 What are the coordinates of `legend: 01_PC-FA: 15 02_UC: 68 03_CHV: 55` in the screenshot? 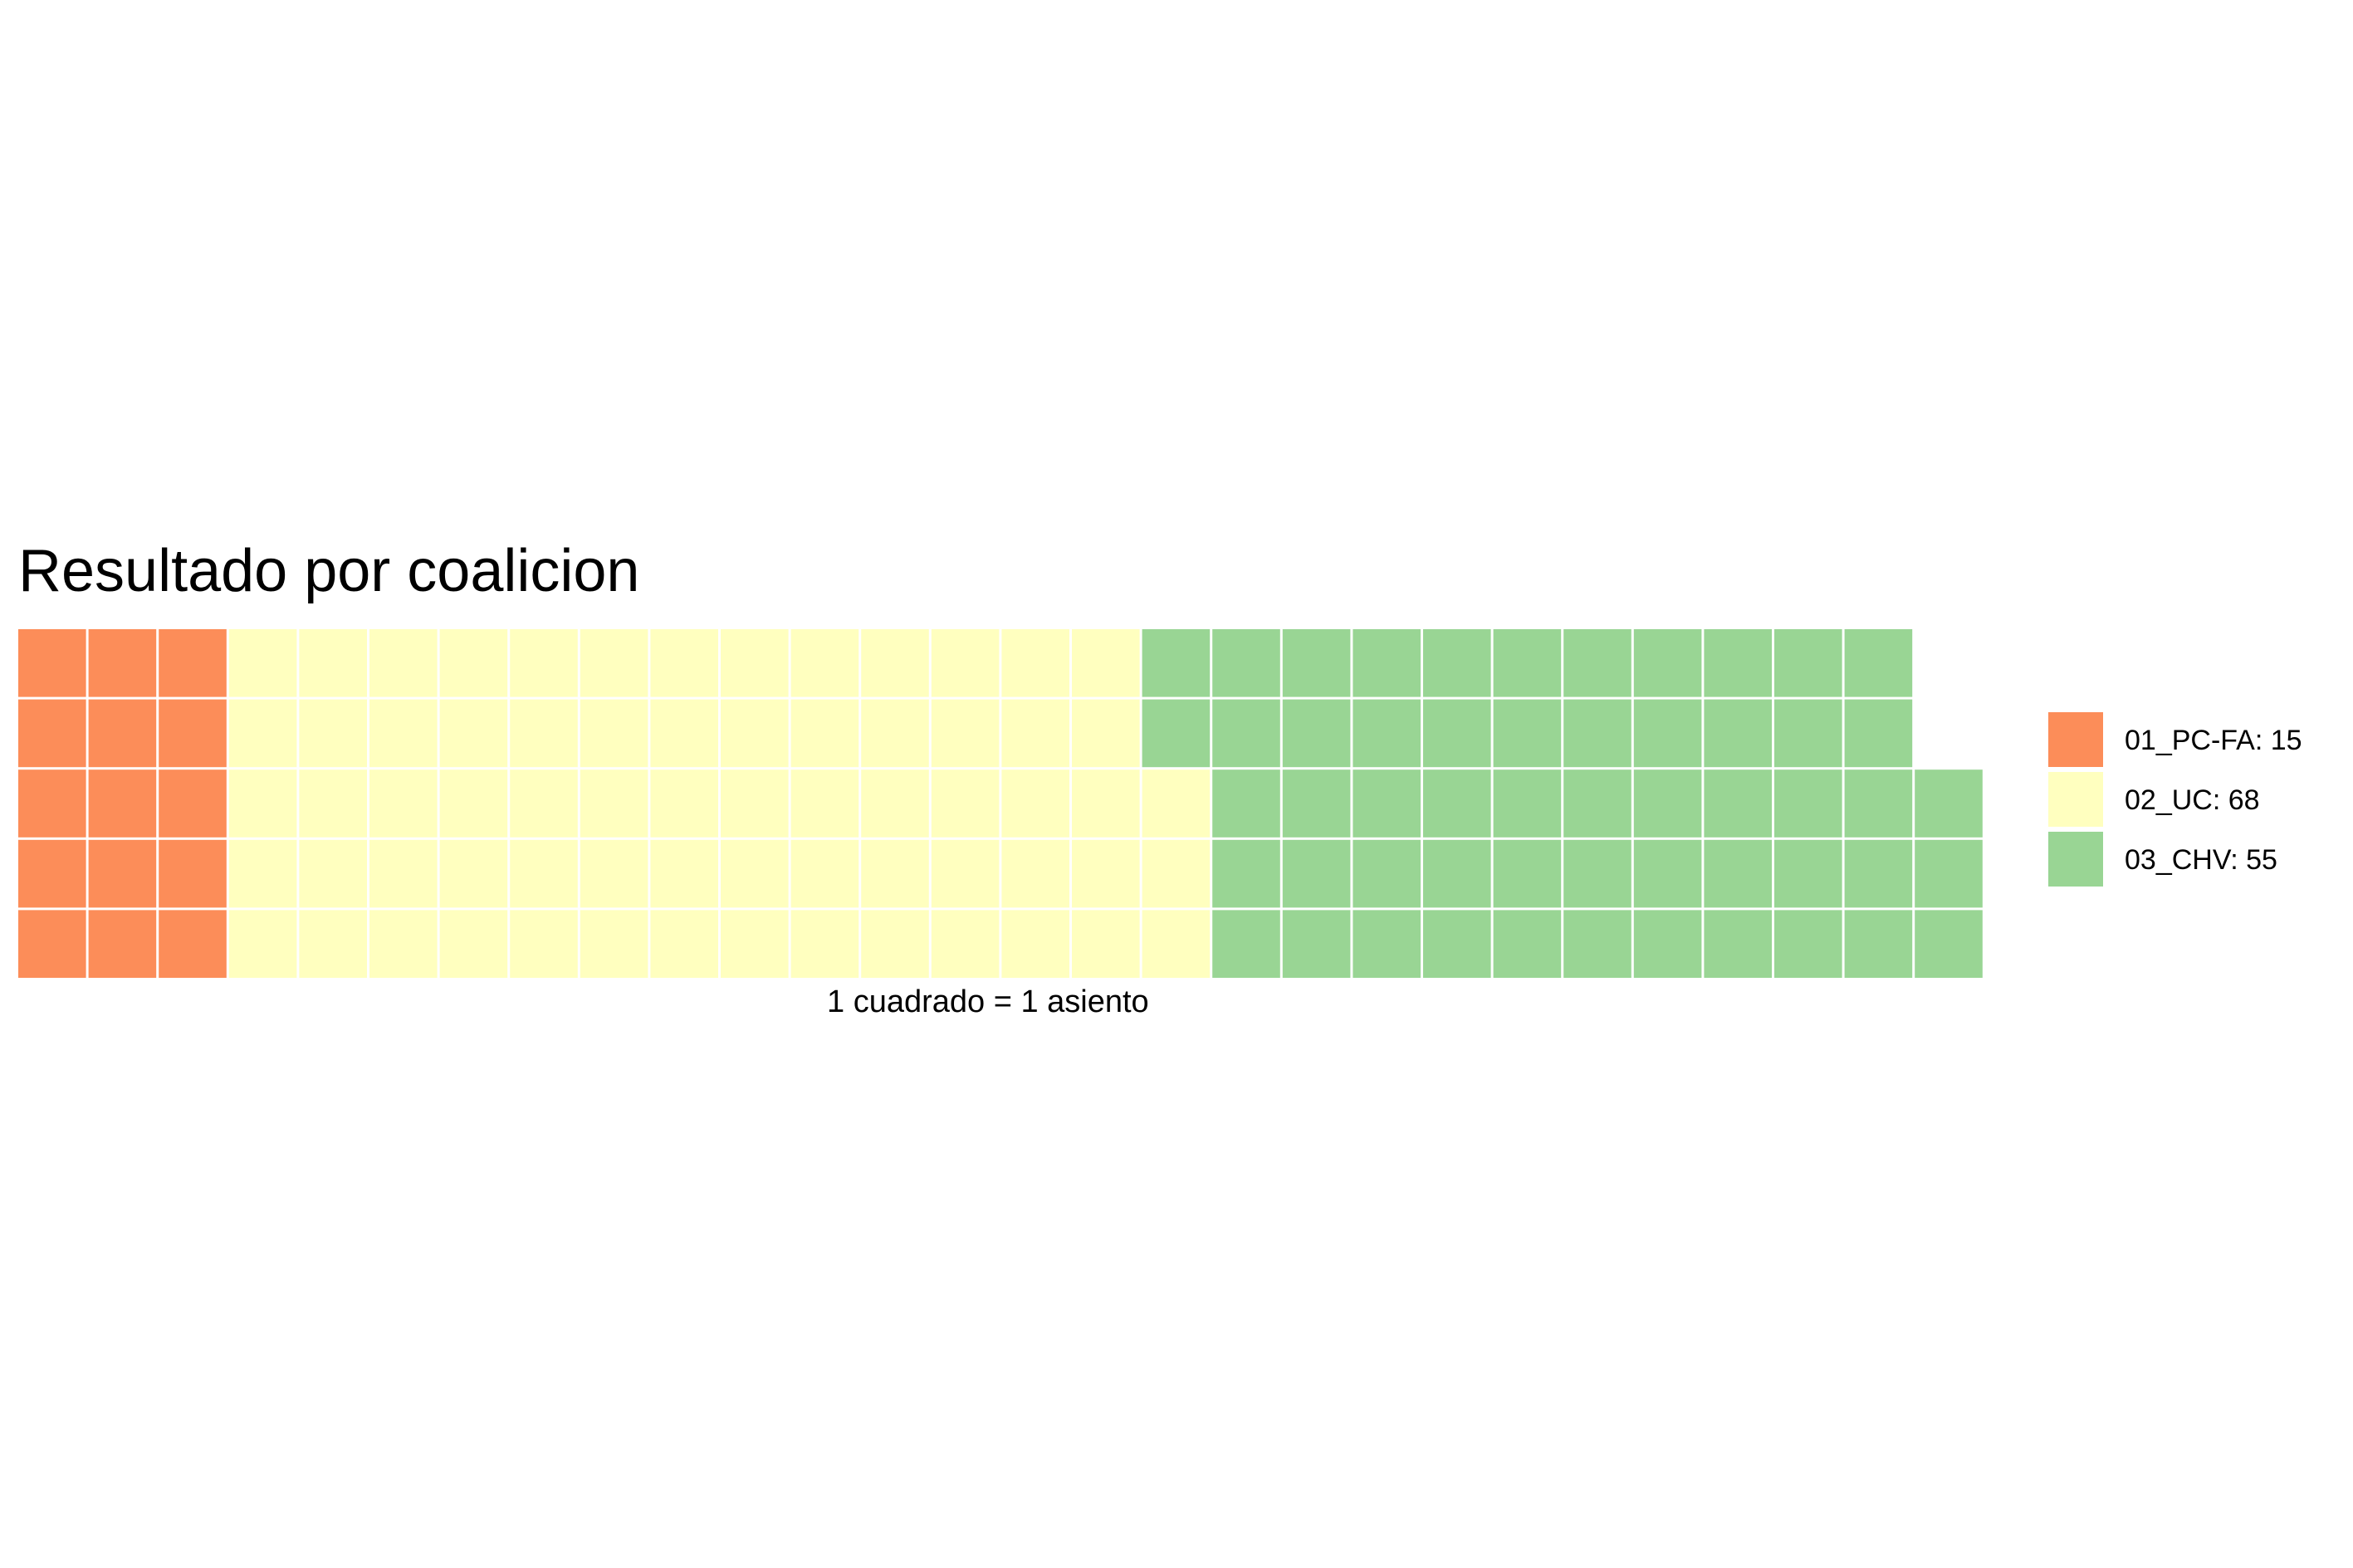 It's located at (2175, 799).